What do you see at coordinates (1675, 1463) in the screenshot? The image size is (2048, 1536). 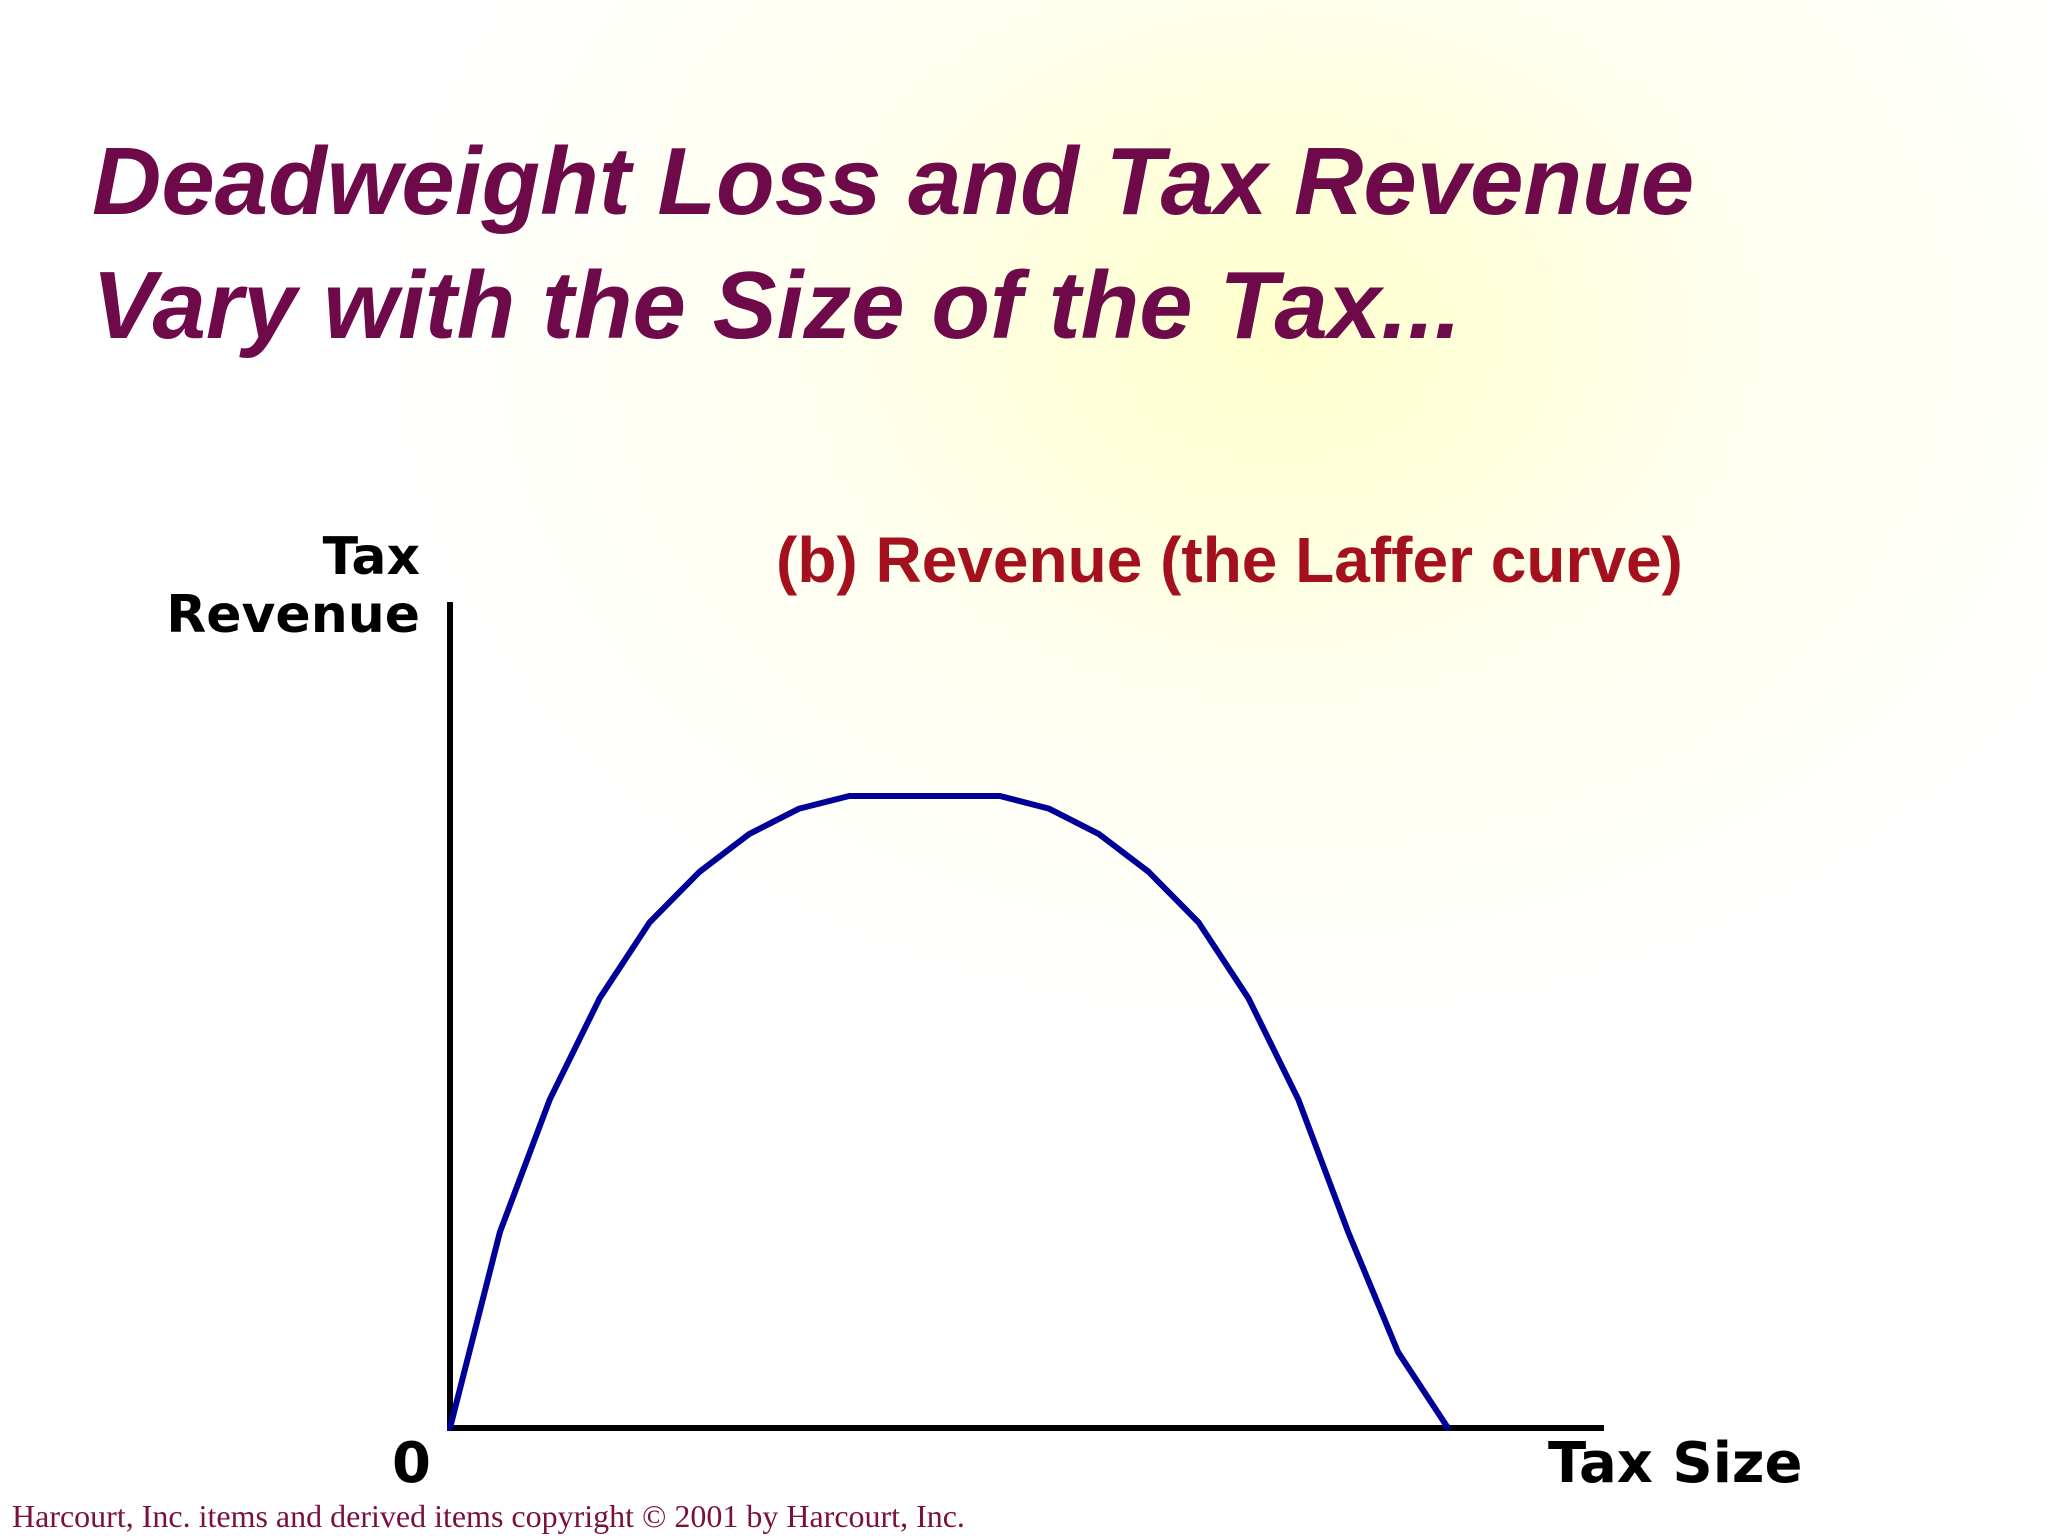 I see `x-axis-label: Tax Size` at bounding box center [1675, 1463].